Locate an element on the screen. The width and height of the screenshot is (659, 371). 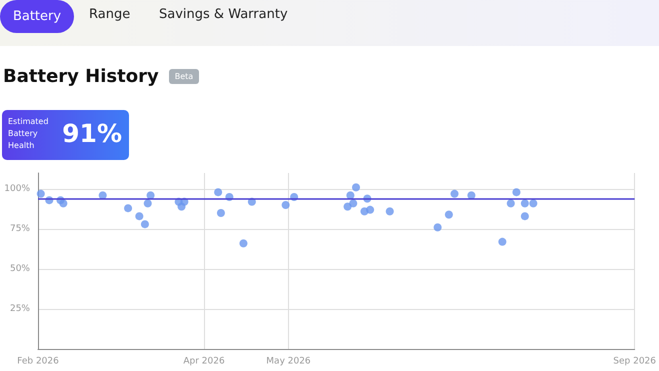
text: Estimated Battery Health is located at coordinates (29, 134).